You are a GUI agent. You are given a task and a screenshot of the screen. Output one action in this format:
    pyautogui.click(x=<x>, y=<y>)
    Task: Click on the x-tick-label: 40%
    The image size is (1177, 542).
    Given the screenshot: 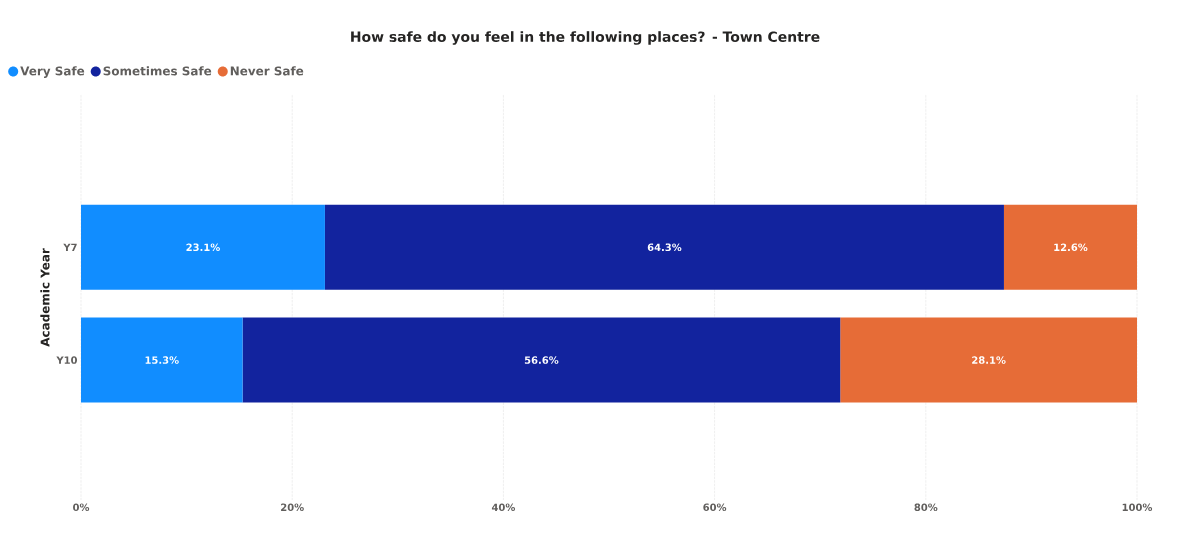 What is the action you would take?
    pyautogui.click(x=503, y=507)
    